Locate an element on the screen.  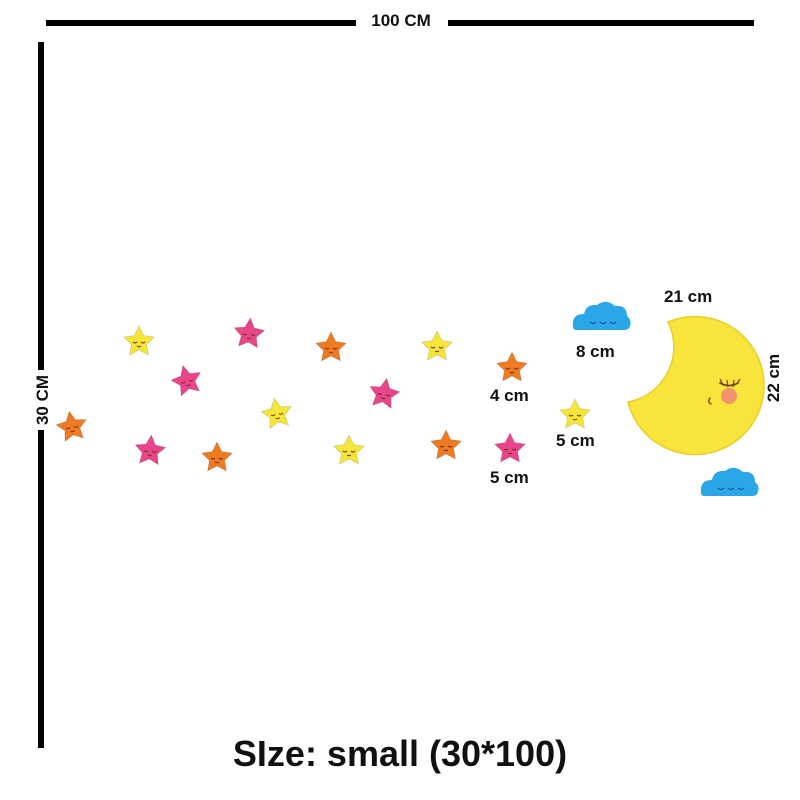
size-caption: SIze: small (30*100) is located at coordinates (400, 753).